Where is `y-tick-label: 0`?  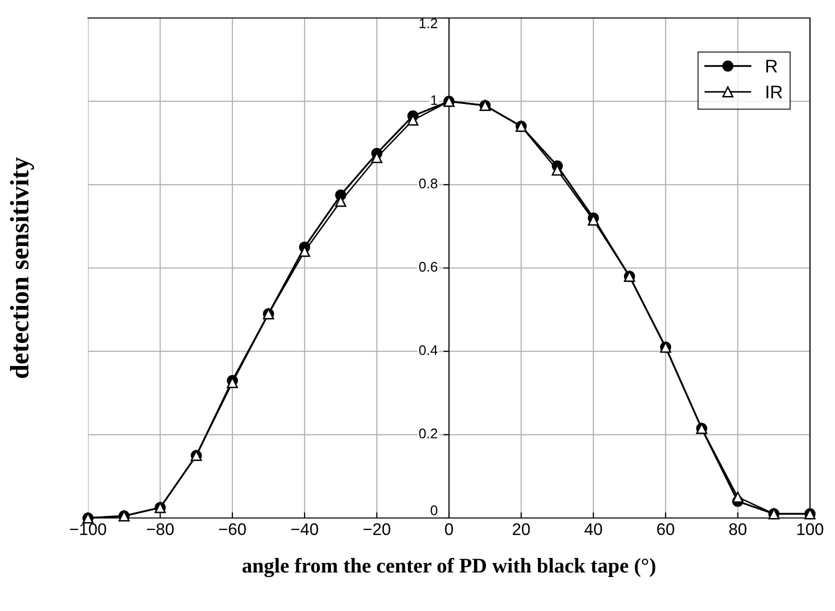 y-tick-label: 0 is located at coordinates (434, 510).